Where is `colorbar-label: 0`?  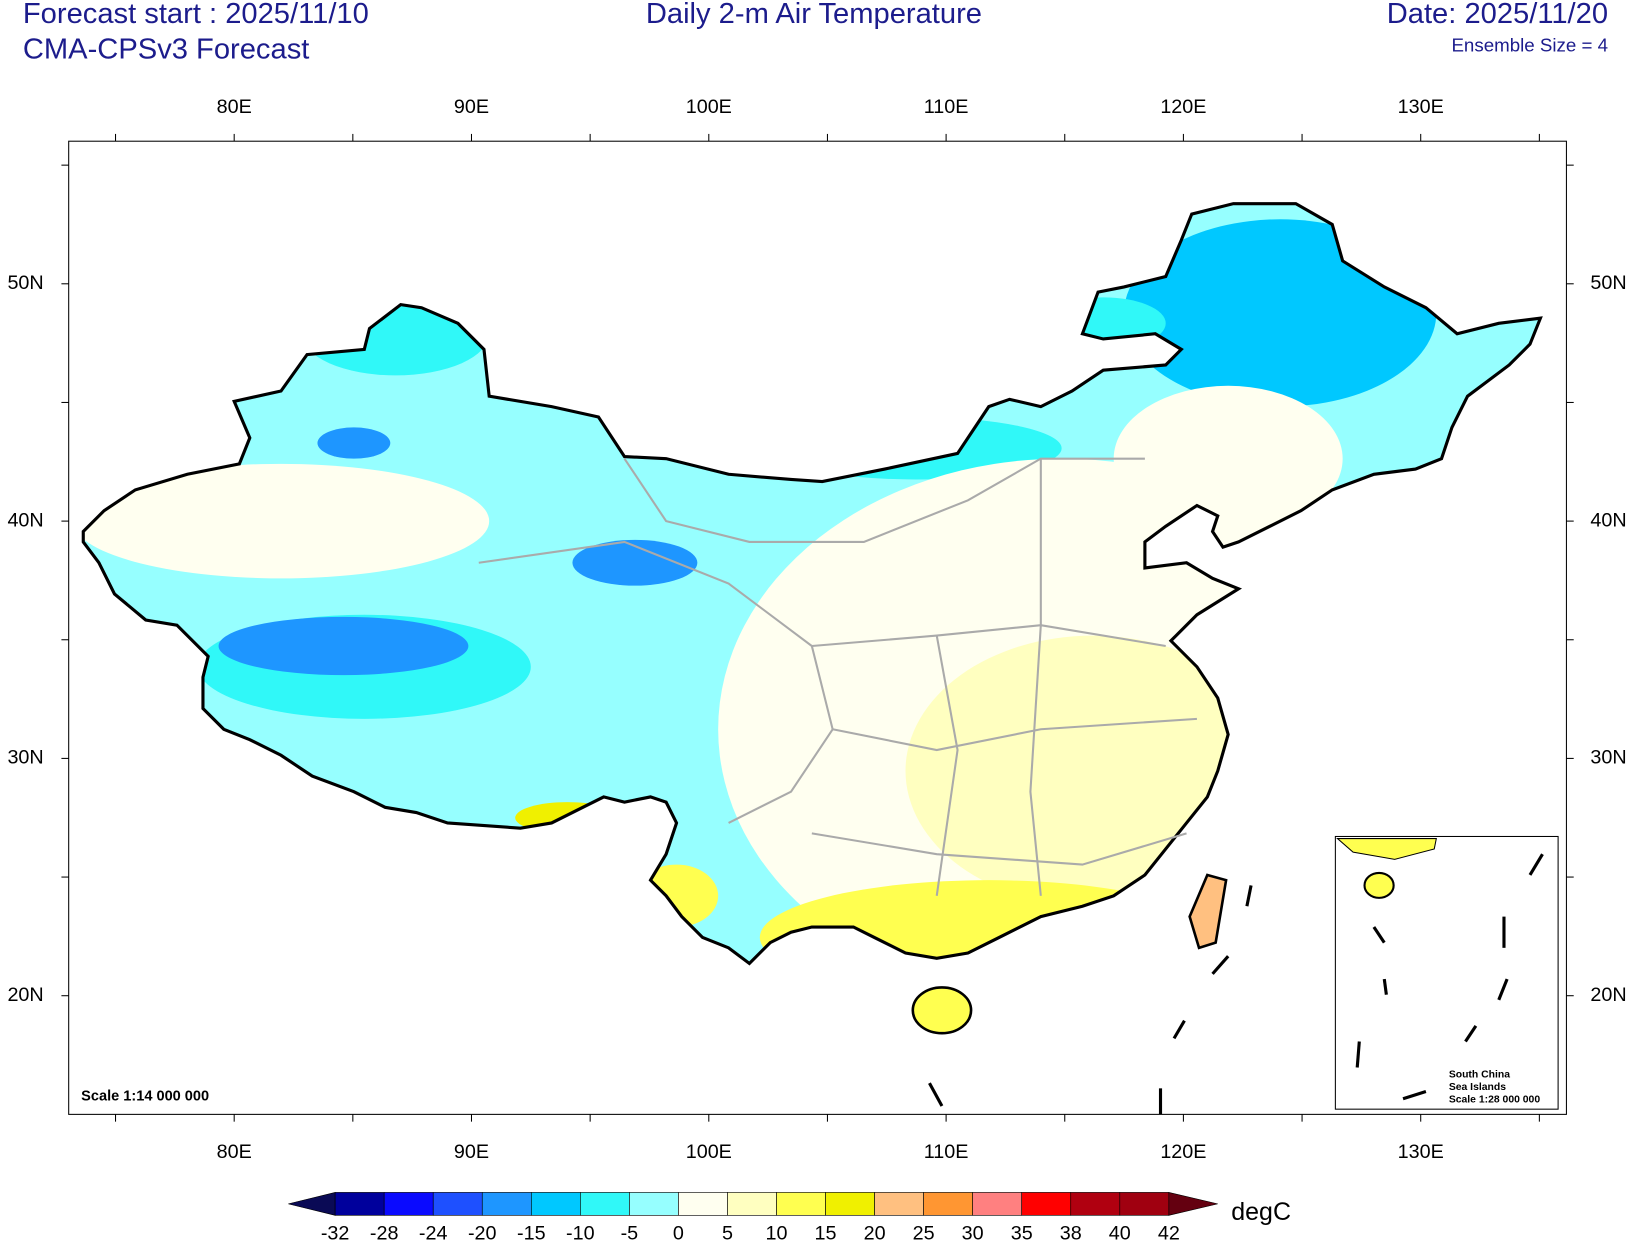
colorbar-label: 0 is located at coordinates (678, 1231).